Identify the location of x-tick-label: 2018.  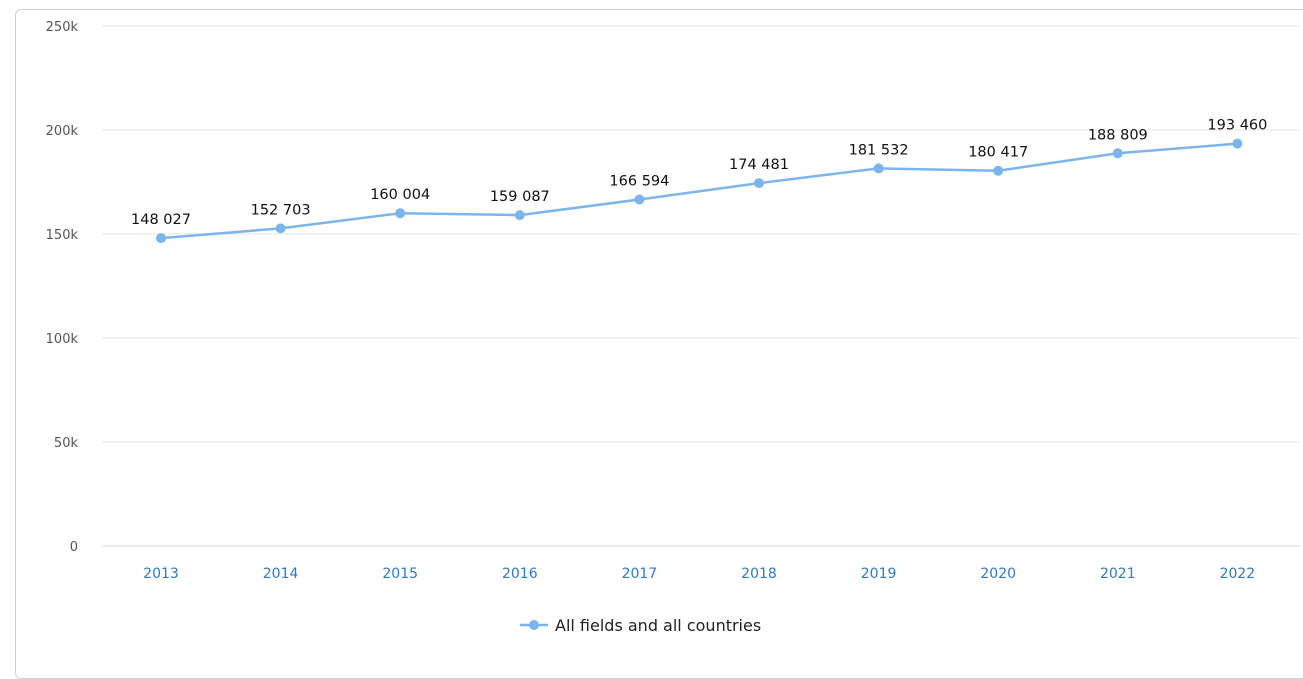
(759, 574).